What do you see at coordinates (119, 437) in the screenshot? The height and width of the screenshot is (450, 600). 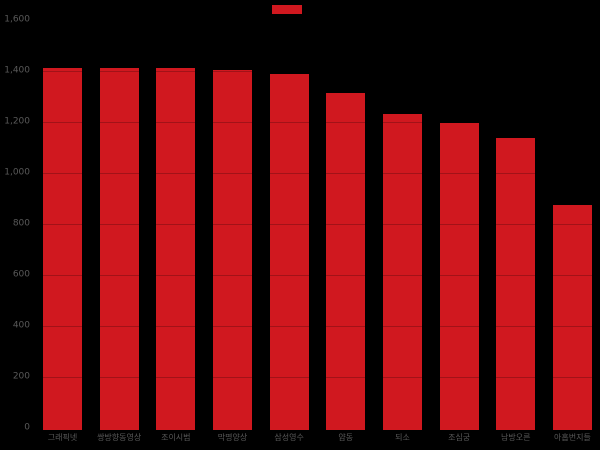 I see `x-axis-category-label: 쌍방향동영상` at bounding box center [119, 437].